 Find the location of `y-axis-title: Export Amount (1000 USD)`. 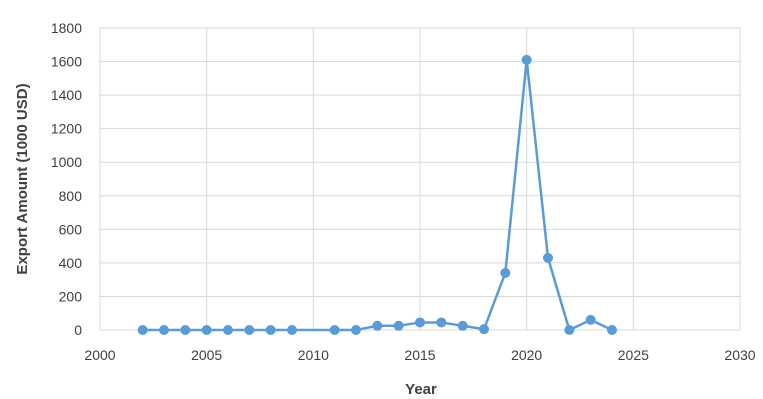

y-axis-title: Export Amount (1000 USD) is located at coordinates (22, 178).